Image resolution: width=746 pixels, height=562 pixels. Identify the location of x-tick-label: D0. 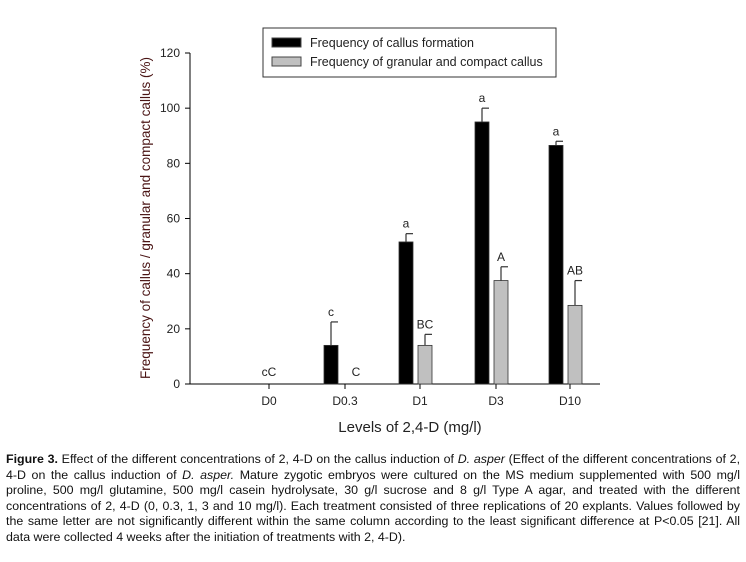
(269, 401).